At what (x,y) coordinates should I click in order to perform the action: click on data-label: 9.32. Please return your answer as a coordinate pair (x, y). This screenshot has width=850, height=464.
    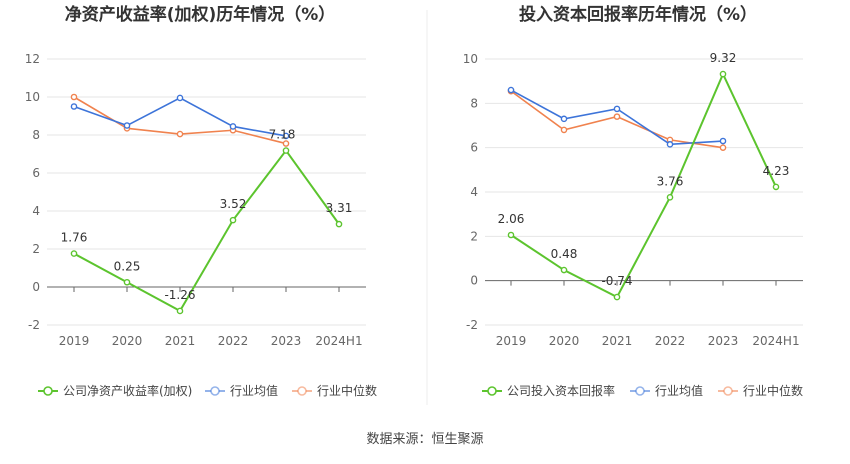
    Looking at the image, I should click on (723, 58).